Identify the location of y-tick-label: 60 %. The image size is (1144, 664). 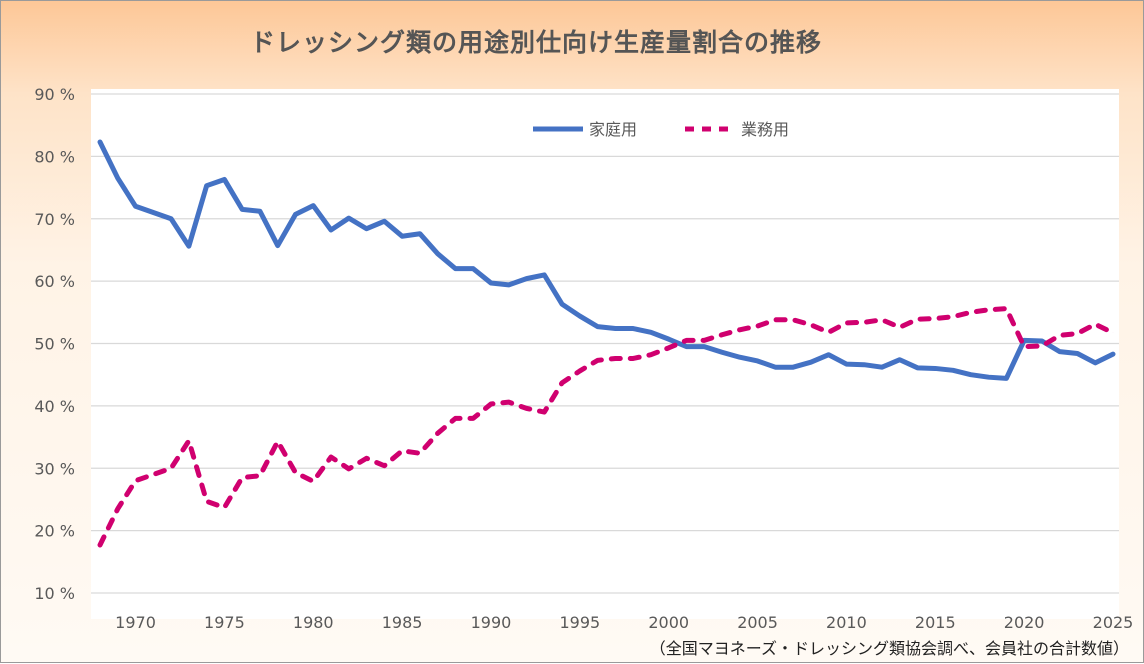
(54, 281).